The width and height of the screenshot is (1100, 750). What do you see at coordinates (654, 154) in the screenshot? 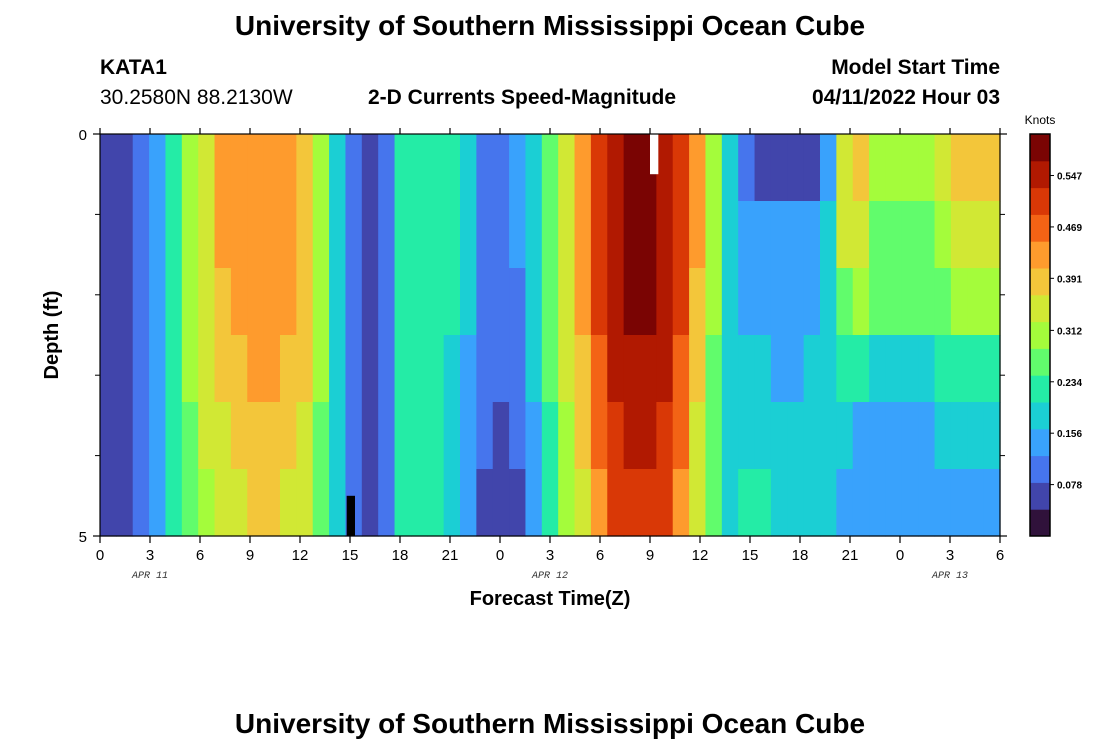
I see `missing-cell` at bounding box center [654, 154].